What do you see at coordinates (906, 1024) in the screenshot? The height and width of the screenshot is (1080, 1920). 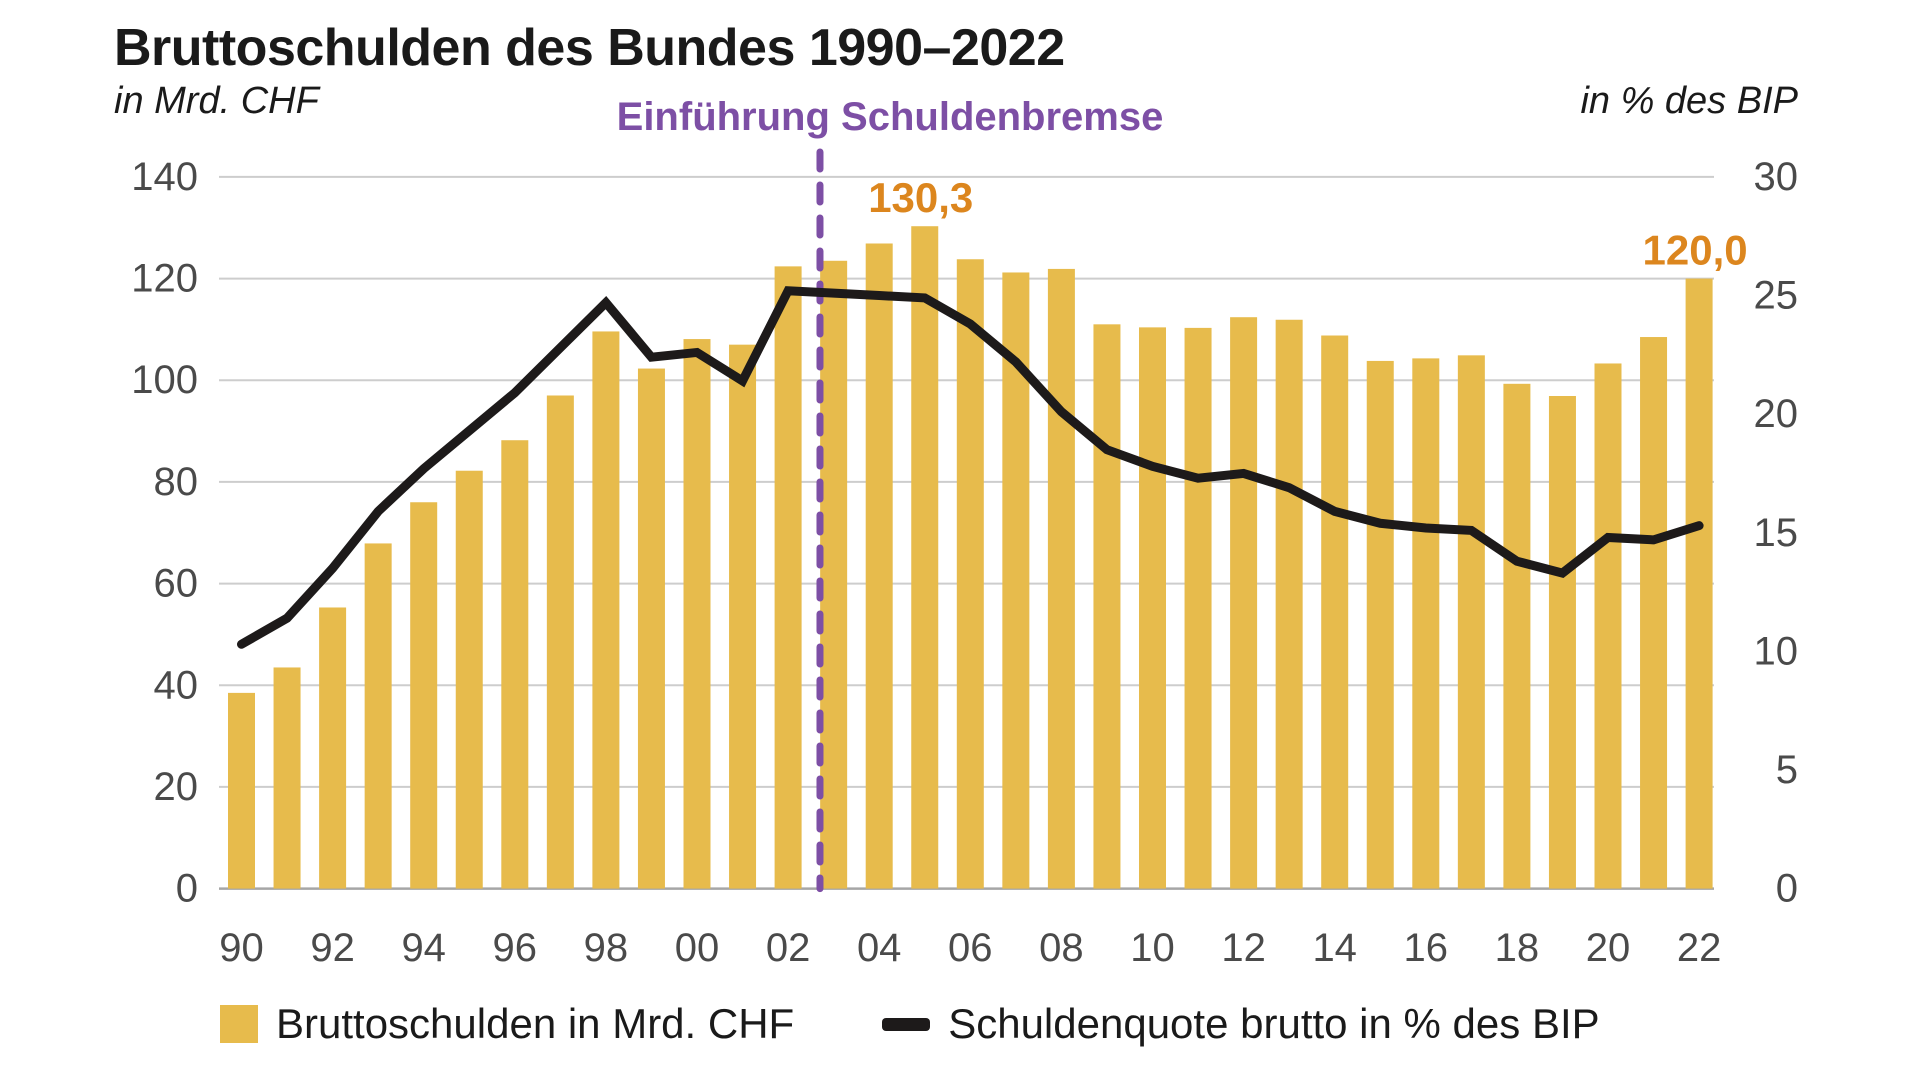 I see `line-series-swatch-icon` at bounding box center [906, 1024].